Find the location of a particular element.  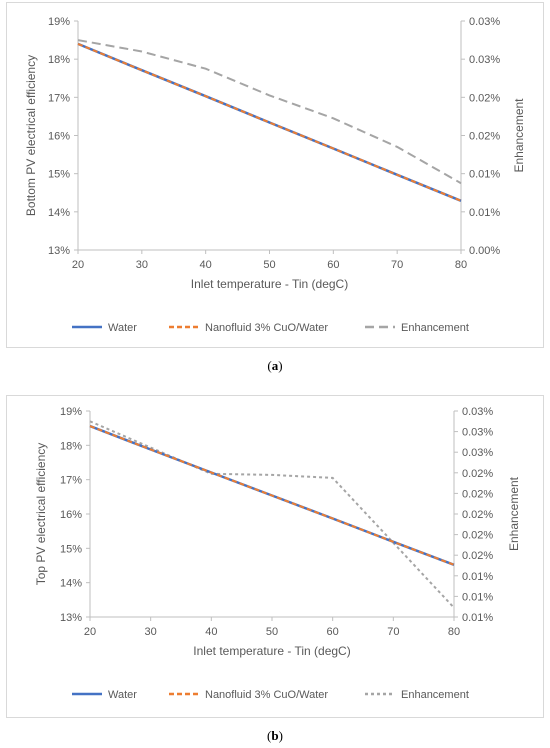

caption-a-label: a is located at coordinates (275, 365).